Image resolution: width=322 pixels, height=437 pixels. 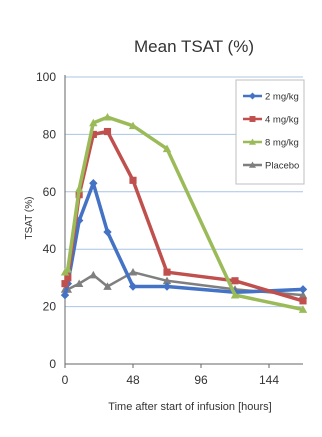 What do you see at coordinates (50, 249) in the screenshot?
I see `y-tick-label: 40` at bounding box center [50, 249].